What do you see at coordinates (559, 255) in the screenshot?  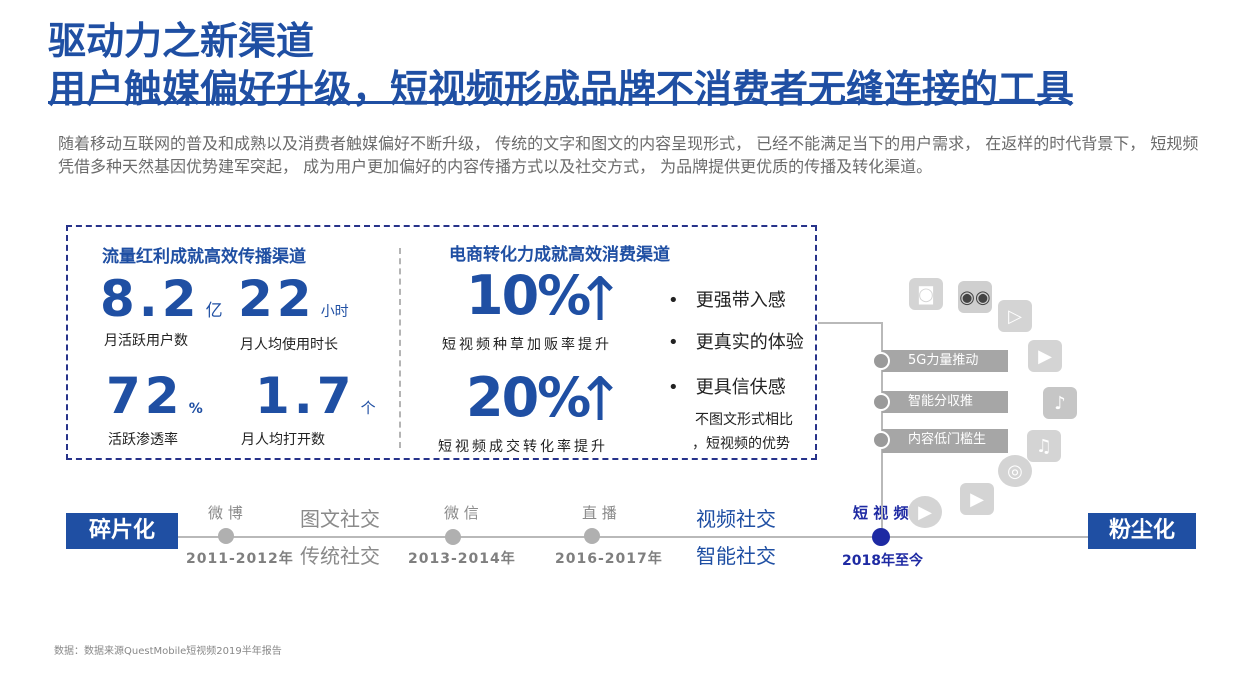 I see `conversion-heading: 电商转化力成就高效消费渠道` at bounding box center [559, 255].